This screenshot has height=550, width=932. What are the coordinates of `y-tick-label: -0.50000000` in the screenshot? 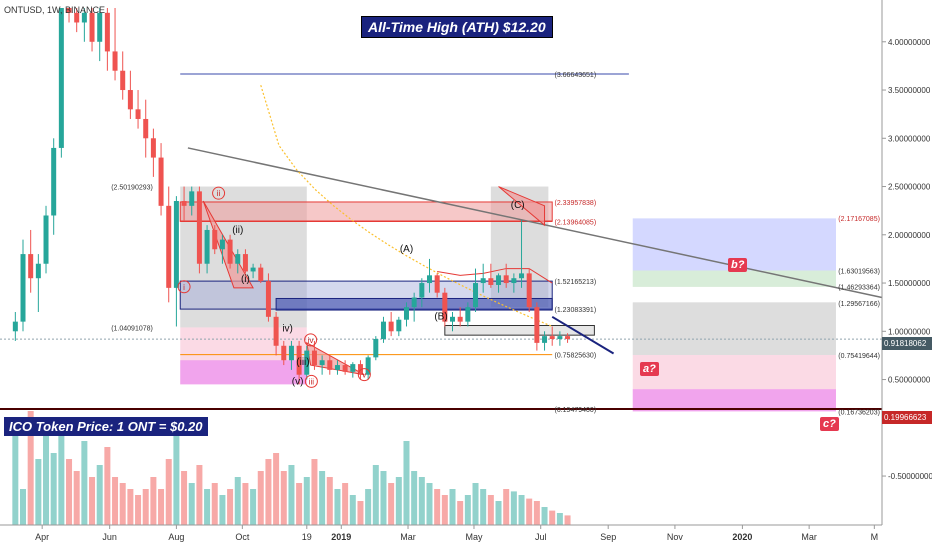 It's located at (910, 476).